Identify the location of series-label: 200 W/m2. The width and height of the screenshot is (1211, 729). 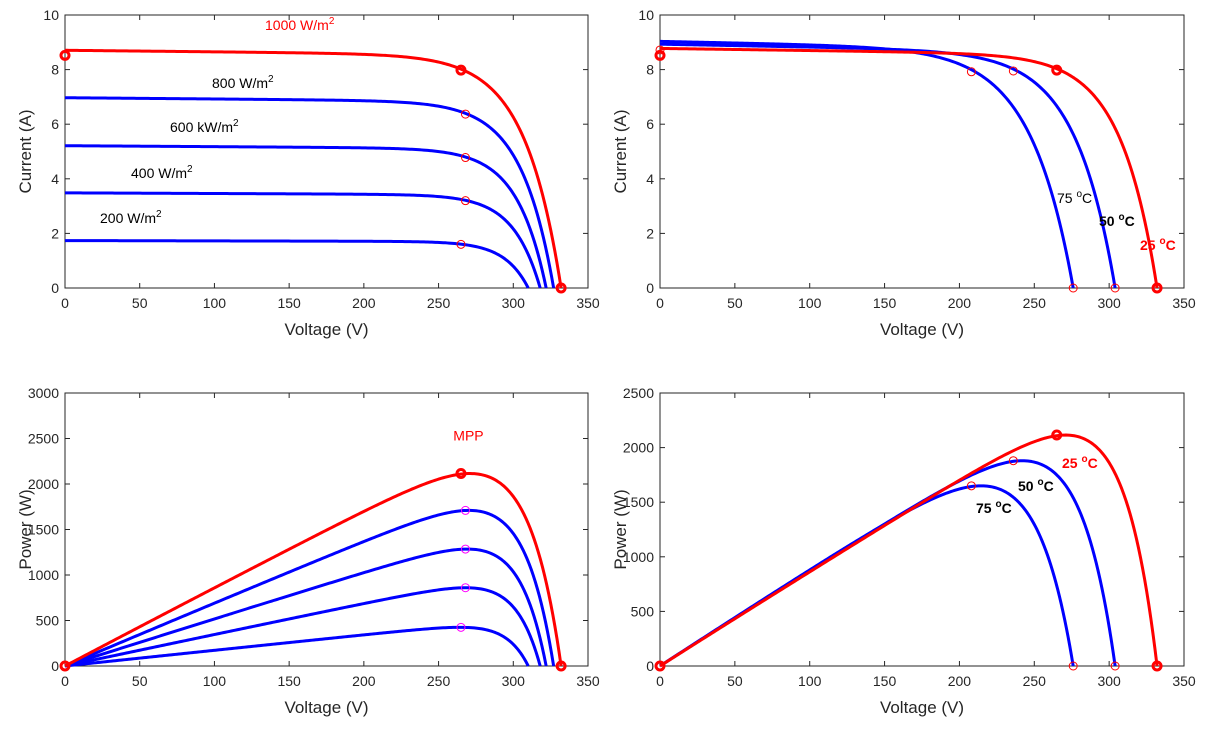
(131, 217).